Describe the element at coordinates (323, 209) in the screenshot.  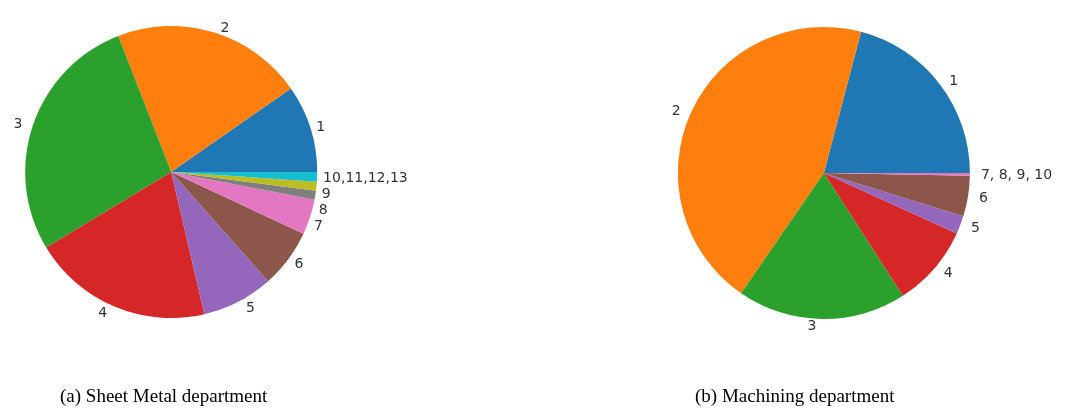
I see `slice-label: 8` at that location.